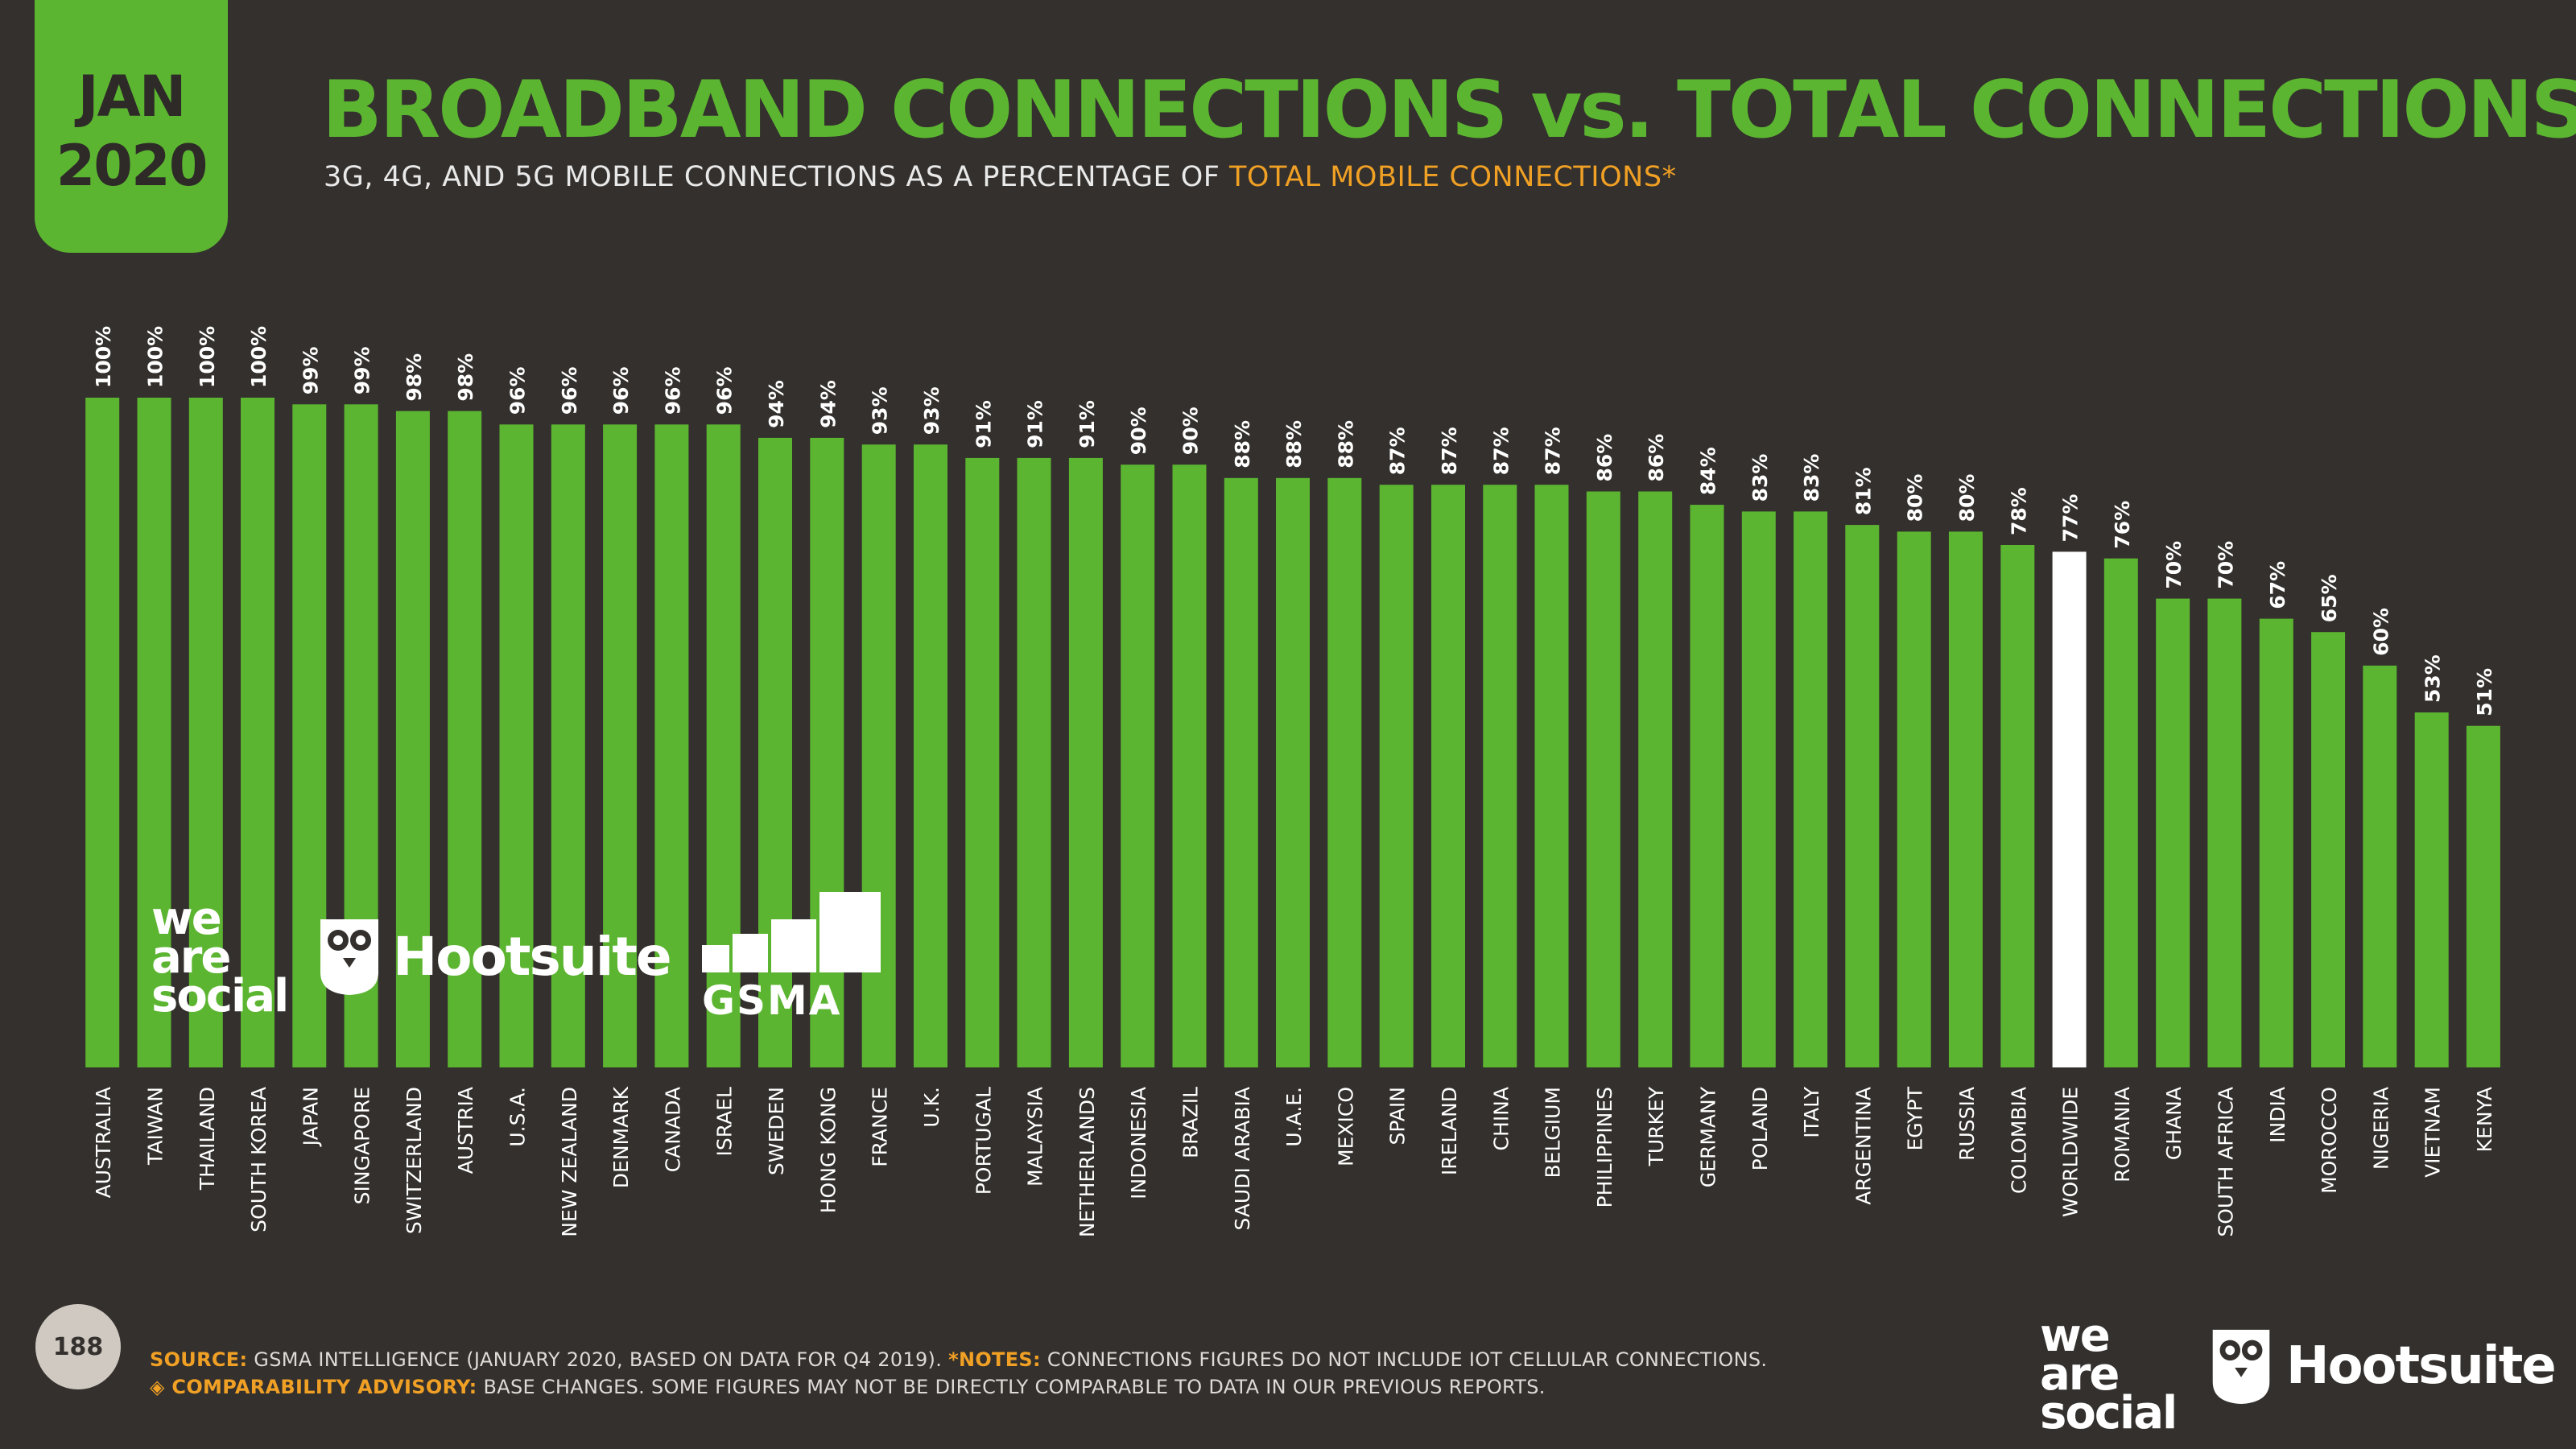 This screenshot has width=2576, height=1449. I want to click on category-label: MALAYSIA, so click(1035, 1137).